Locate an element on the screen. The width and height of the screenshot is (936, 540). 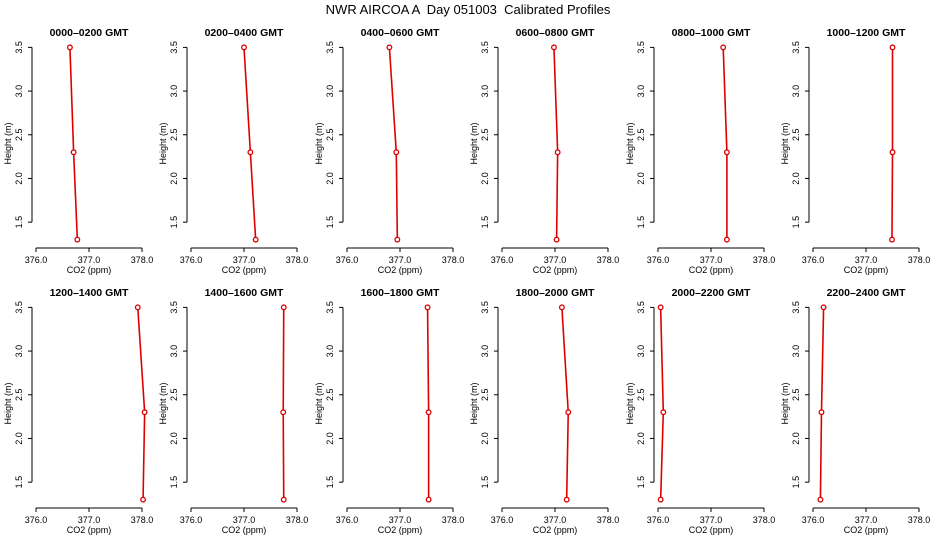
panel-title: 0200–0400 GMT is located at coordinates (244, 33).